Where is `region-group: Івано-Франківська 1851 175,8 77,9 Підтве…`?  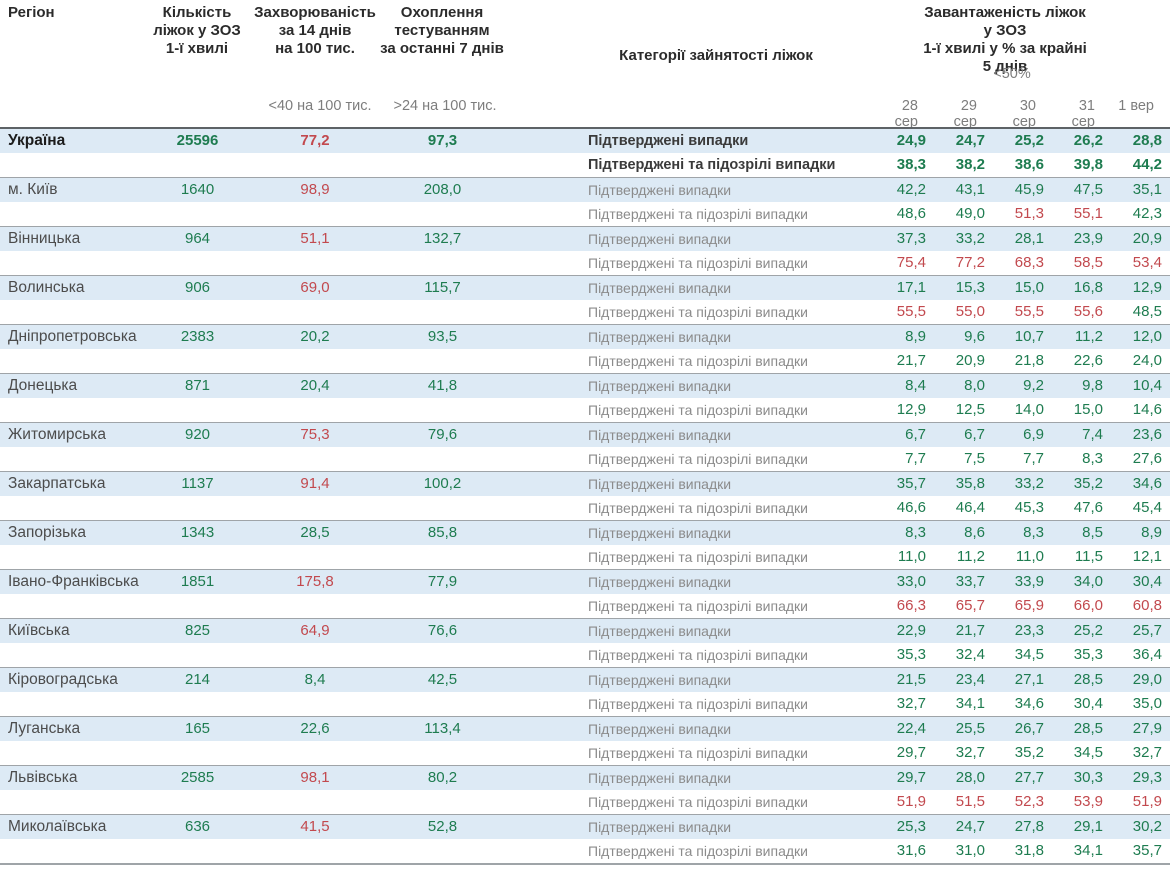
region-group: Івано-Франківська 1851 175,8 77,9 Підтве… is located at coordinates (585, 593).